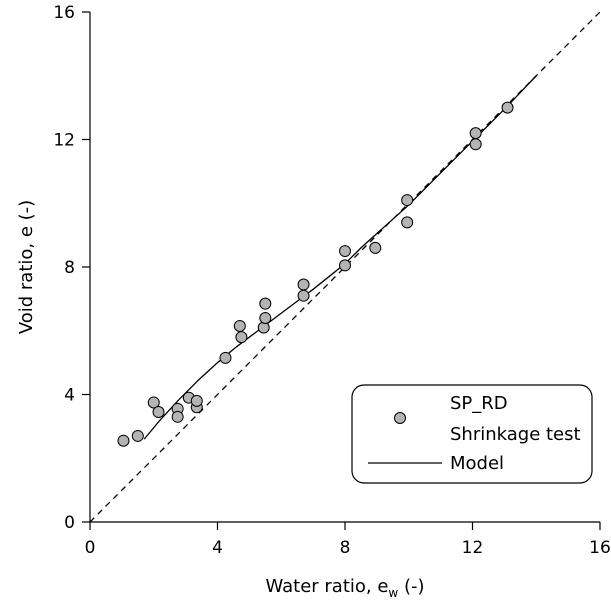 Image resolution: width=611 pixels, height=605 pixels. I want to click on legend-label-shrinkage-test: Shrinkage test, so click(515, 434).